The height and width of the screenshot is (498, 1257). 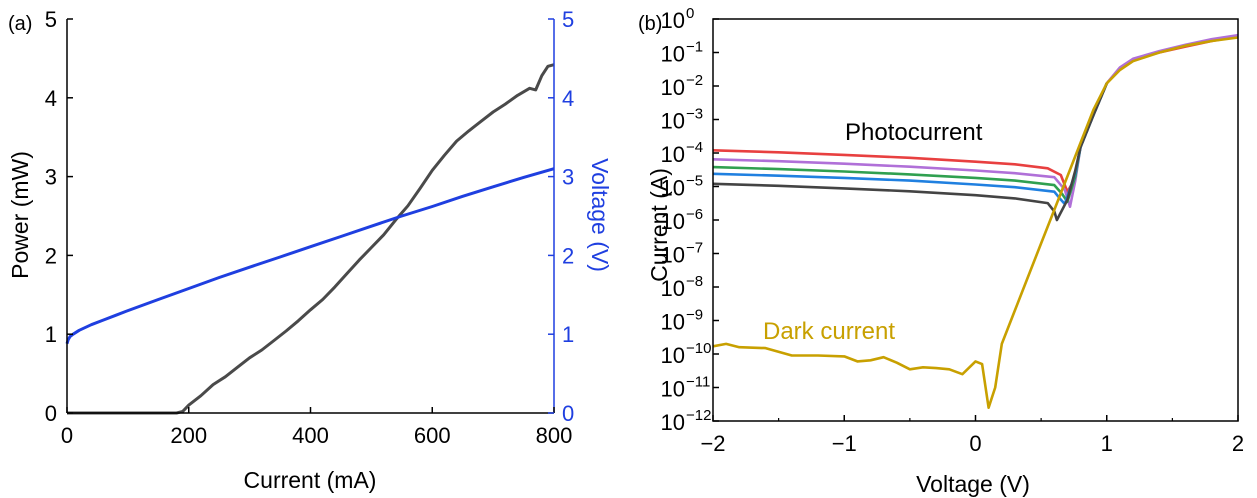 What do you see at coordinates (973, 484) in the screenshot?
I see `panel-b-x-axis-label: Voltage (V)` at bounding box center [973, 484].